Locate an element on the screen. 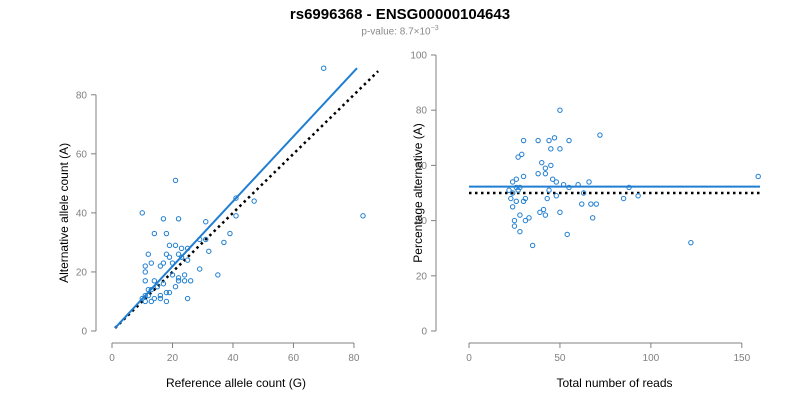  right-y-tick-label: 0 is located at coordinates (424, 332).